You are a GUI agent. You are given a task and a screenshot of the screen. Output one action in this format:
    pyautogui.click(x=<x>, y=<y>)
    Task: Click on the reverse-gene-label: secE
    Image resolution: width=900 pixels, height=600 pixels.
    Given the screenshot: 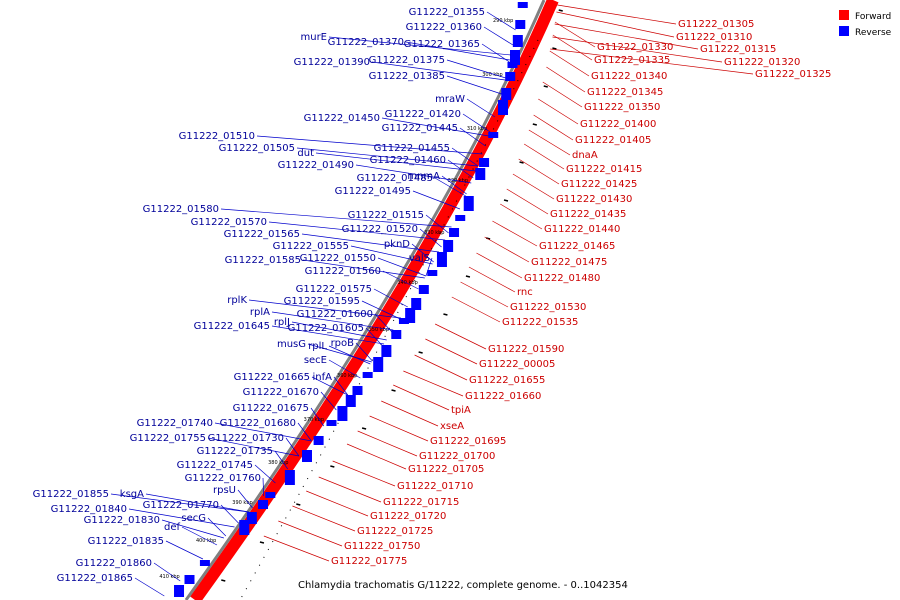 What is the action you would take?
    pyautogui.click(x=315, y=360)
    